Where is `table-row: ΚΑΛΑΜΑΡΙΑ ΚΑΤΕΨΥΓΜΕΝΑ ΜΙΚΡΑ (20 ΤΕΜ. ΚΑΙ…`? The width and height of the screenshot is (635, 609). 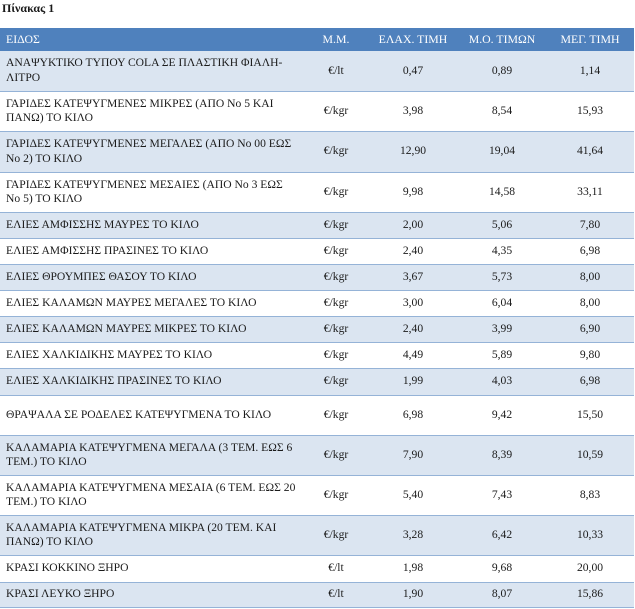
table-row: ΚΑΛΑΜΑΡΙΑ ΚΑΤΕΨΥΓΜΕΝΑ ΜΙΚΡΑ (20 ΤΕΜ. ΚΑΙ… is located at coordinates (317, 535).